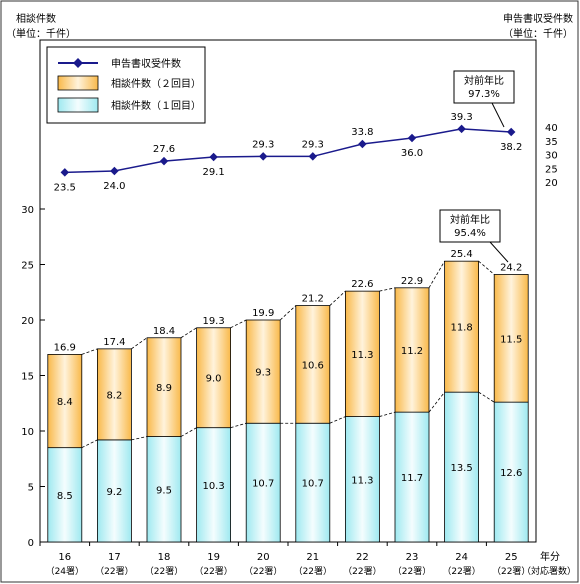  Describe the element at coordinates (126, 85) in the screenshot. I see `legend: 申告書収受件数 相談件数（２回目） 相談件数（１回目）` at that location.